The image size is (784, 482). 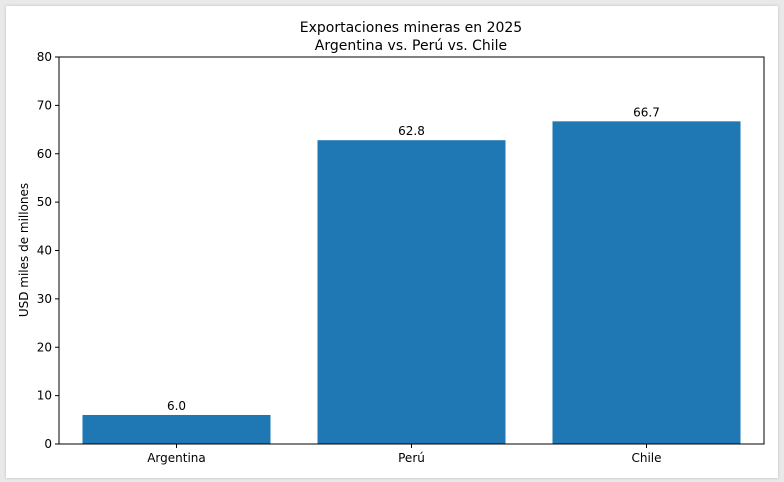 I want to click on y-tick-label: 10, so click(x=44, y=396).